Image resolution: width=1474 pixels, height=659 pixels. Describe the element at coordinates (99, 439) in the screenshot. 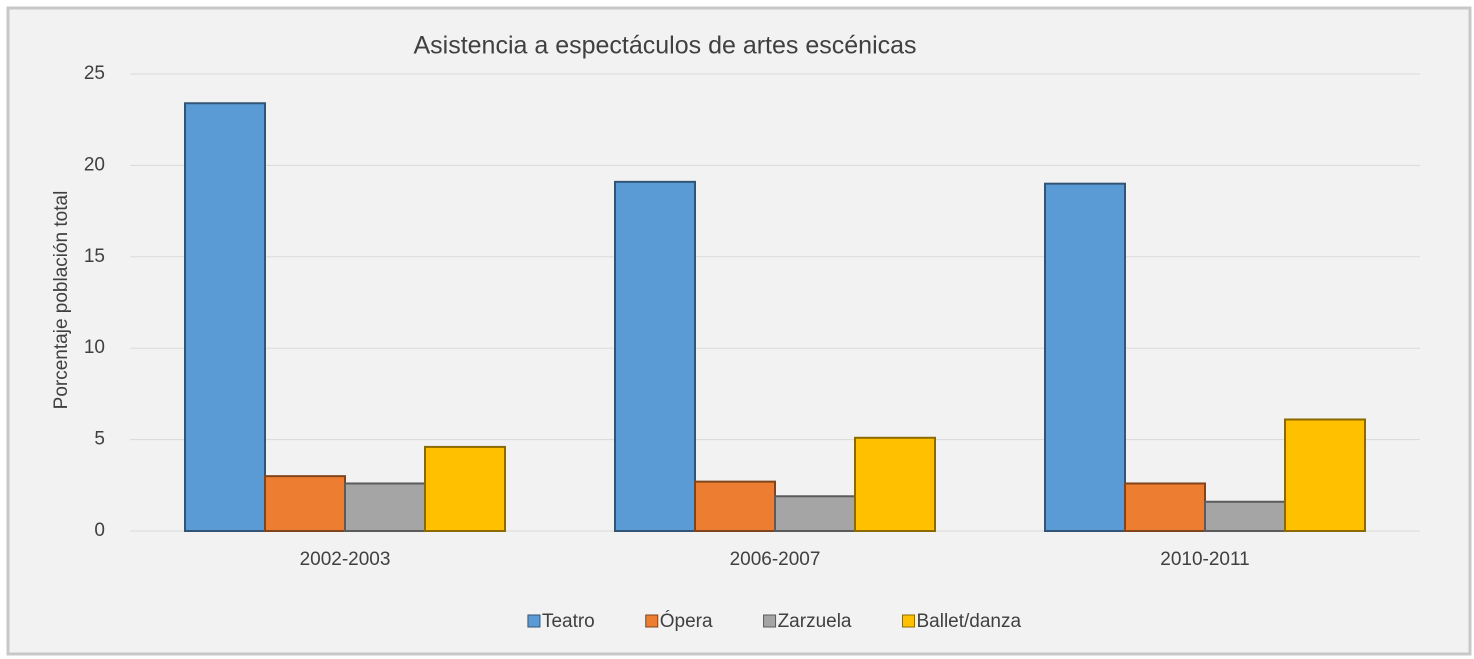

I see `y-tick-label: 5` at that location.